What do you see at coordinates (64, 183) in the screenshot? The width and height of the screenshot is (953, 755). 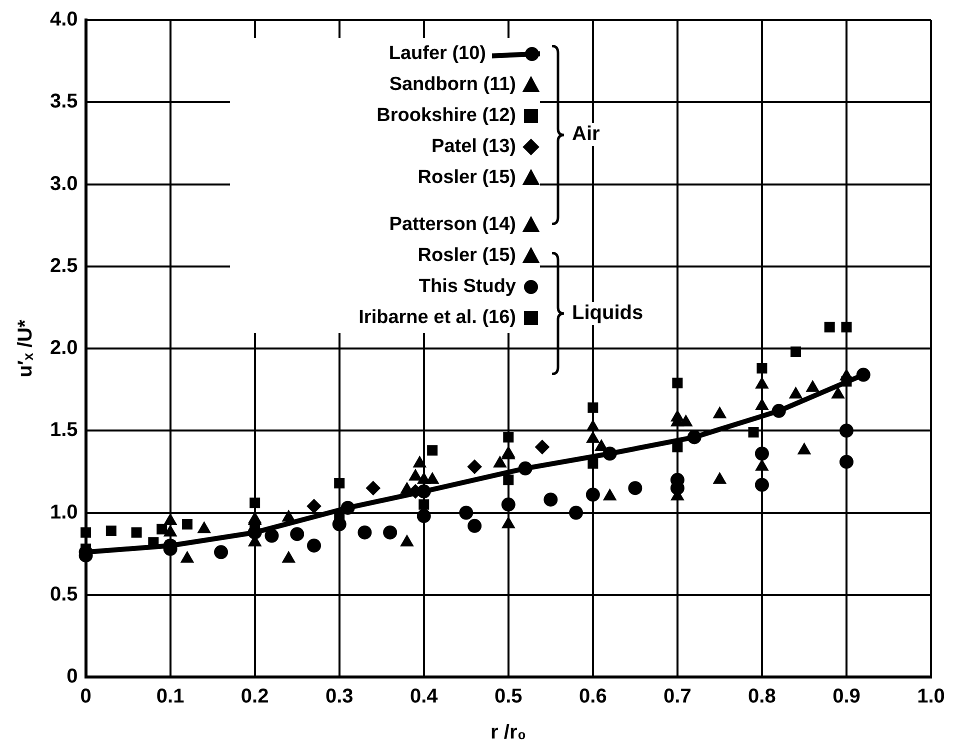 I see `y-tick-label: 3.0` at bounding box center [64, 183].